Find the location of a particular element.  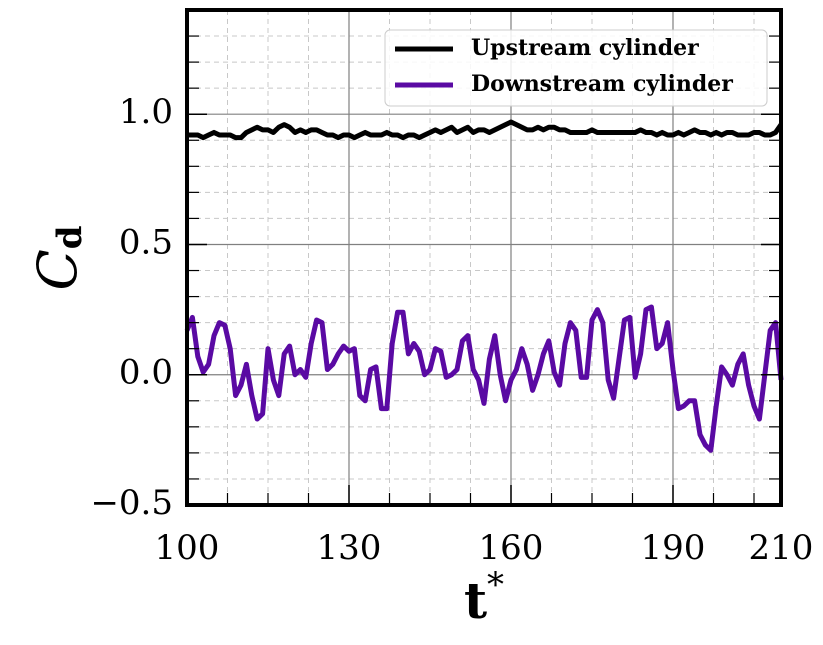

y-axis-label: Cd is located at coordinates (58, 257).